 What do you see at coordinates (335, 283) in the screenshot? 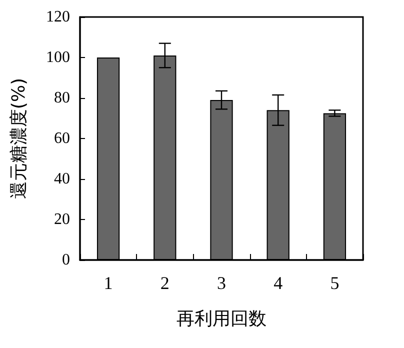
I see `x-tick-label: 5` at bounding box center [335, 283].